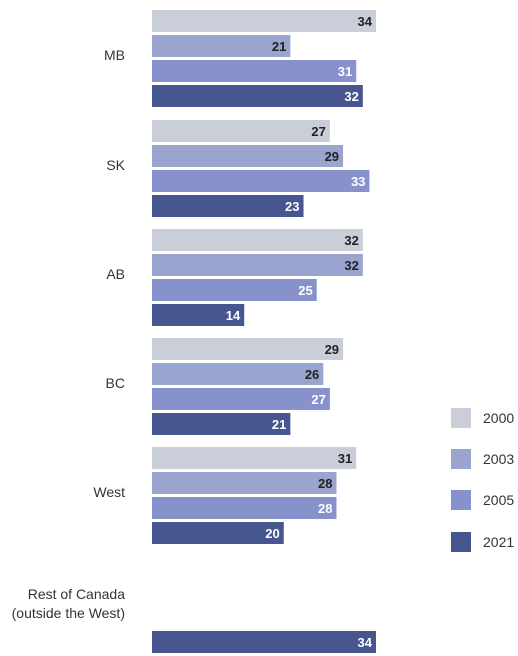 Image resolution: width=518 pixels, height=656 pixels. What do you see at coordinates (234, 290) in the screenshot?
I see `bar-ab-2005` at bounding box center [234, 290].